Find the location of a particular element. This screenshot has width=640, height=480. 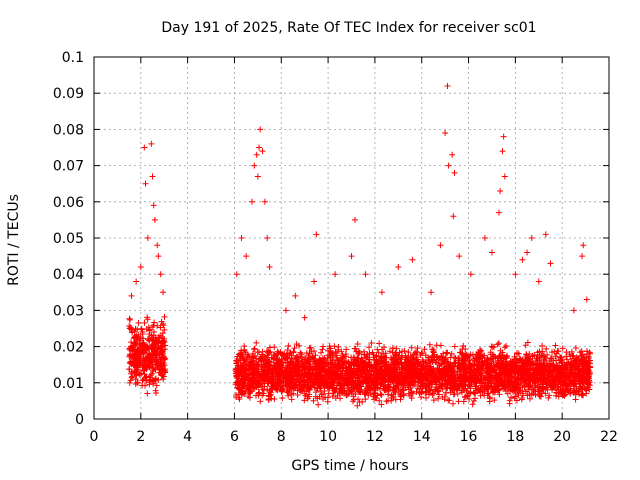

y-tick-label: 0.01 is located at coordinates (68, 384).